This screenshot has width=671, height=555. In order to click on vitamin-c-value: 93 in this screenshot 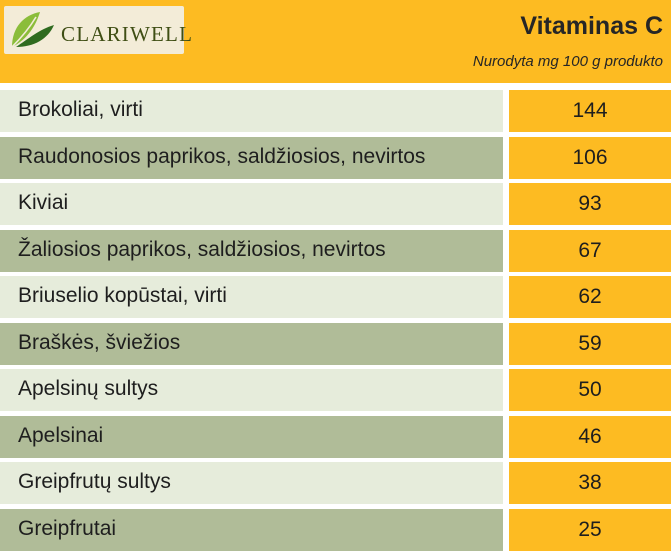, I will do `click(590, 203)`.